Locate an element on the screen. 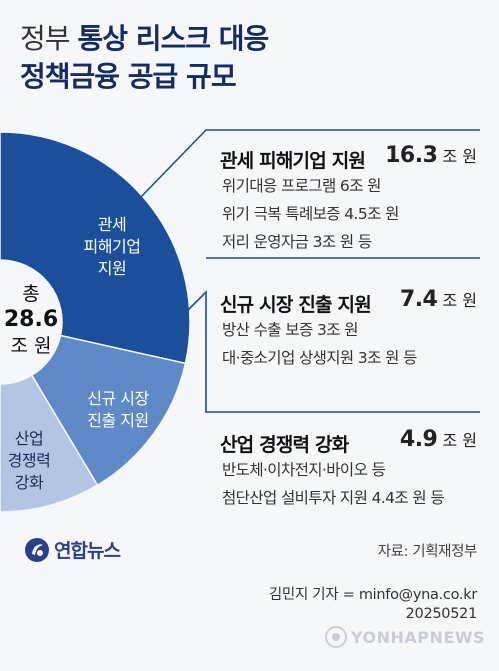  slice-label-2: 신규 시장 진출 지원 is located at coordinates (118, 410).